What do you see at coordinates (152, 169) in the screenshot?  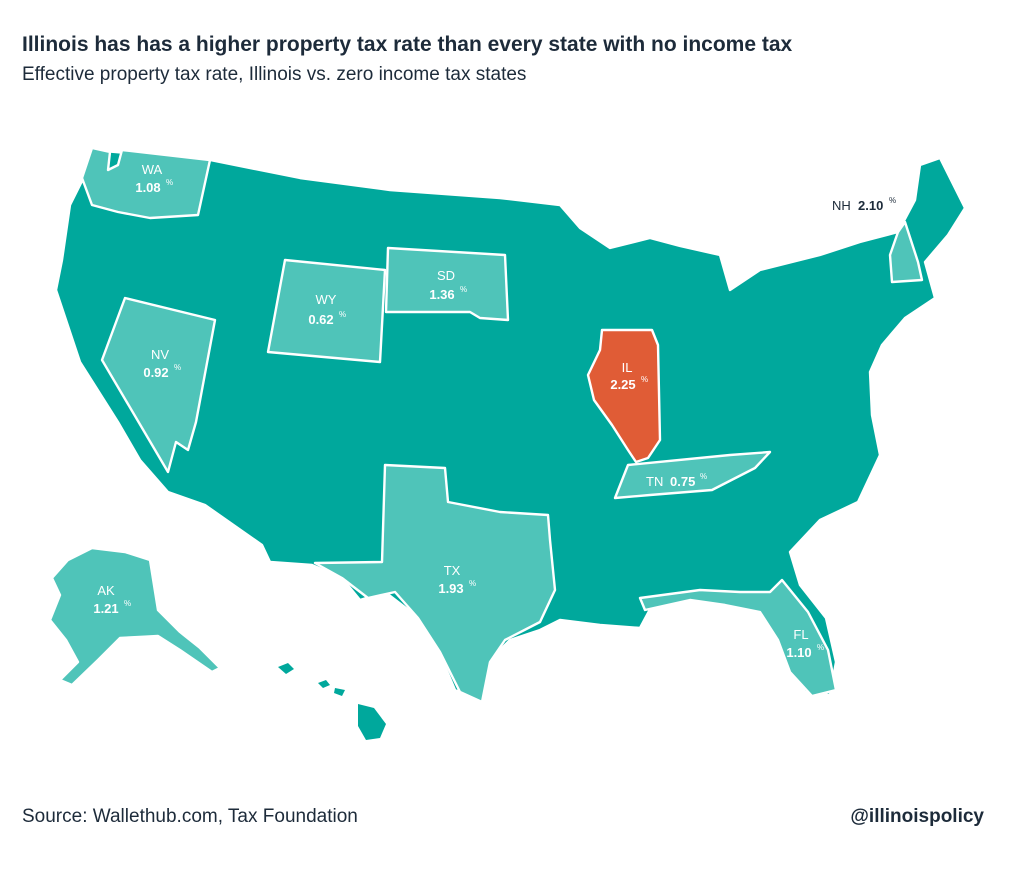 I see `label-wa-abbr: WA` at bounding box center [152, 169].